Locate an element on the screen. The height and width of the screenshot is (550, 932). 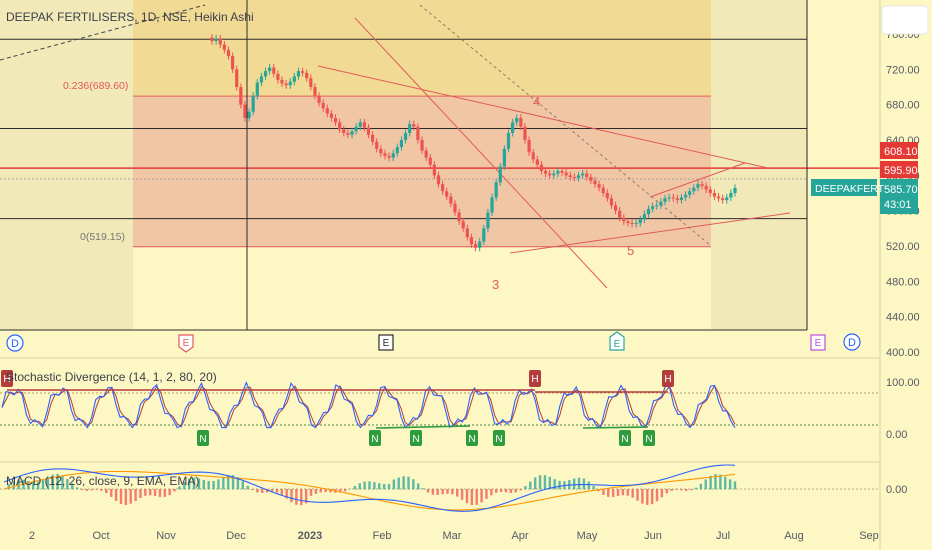
wave-label-5: 5 is located at coordinates (630, 250).